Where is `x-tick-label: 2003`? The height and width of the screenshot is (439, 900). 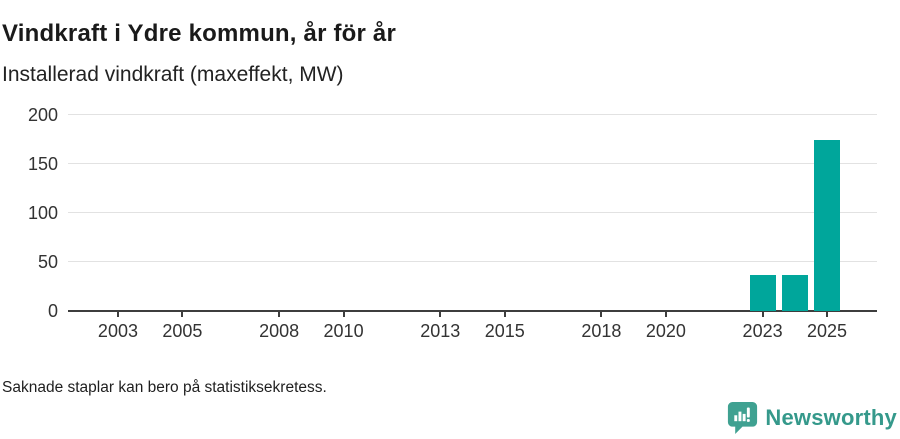
x-tick-label: 2003 is located at coordinates (117, 331).